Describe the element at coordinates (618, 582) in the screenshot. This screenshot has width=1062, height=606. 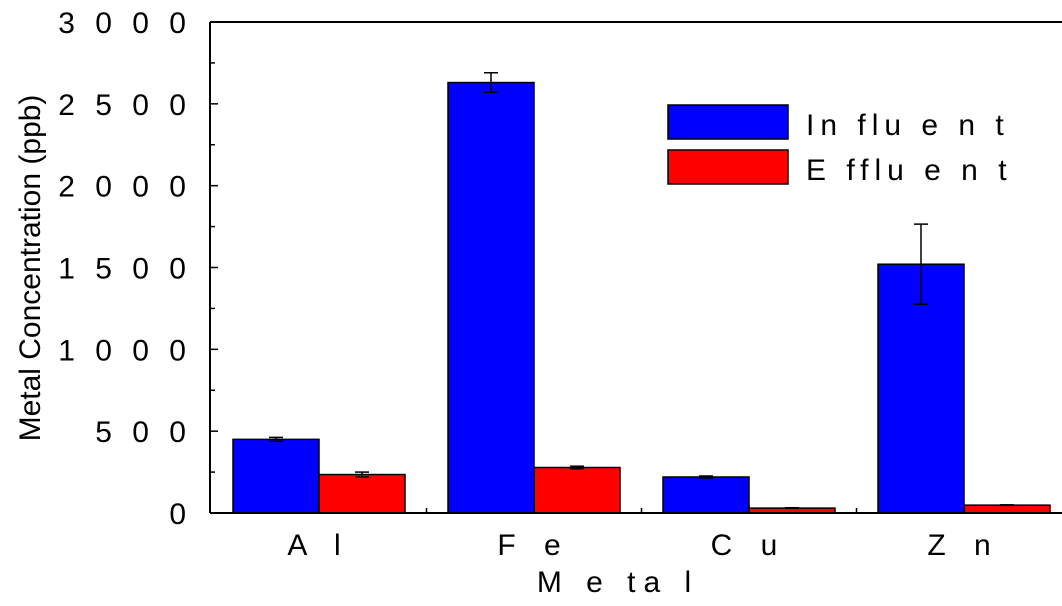
I see `x-axis-title: M e ta l` at that location.